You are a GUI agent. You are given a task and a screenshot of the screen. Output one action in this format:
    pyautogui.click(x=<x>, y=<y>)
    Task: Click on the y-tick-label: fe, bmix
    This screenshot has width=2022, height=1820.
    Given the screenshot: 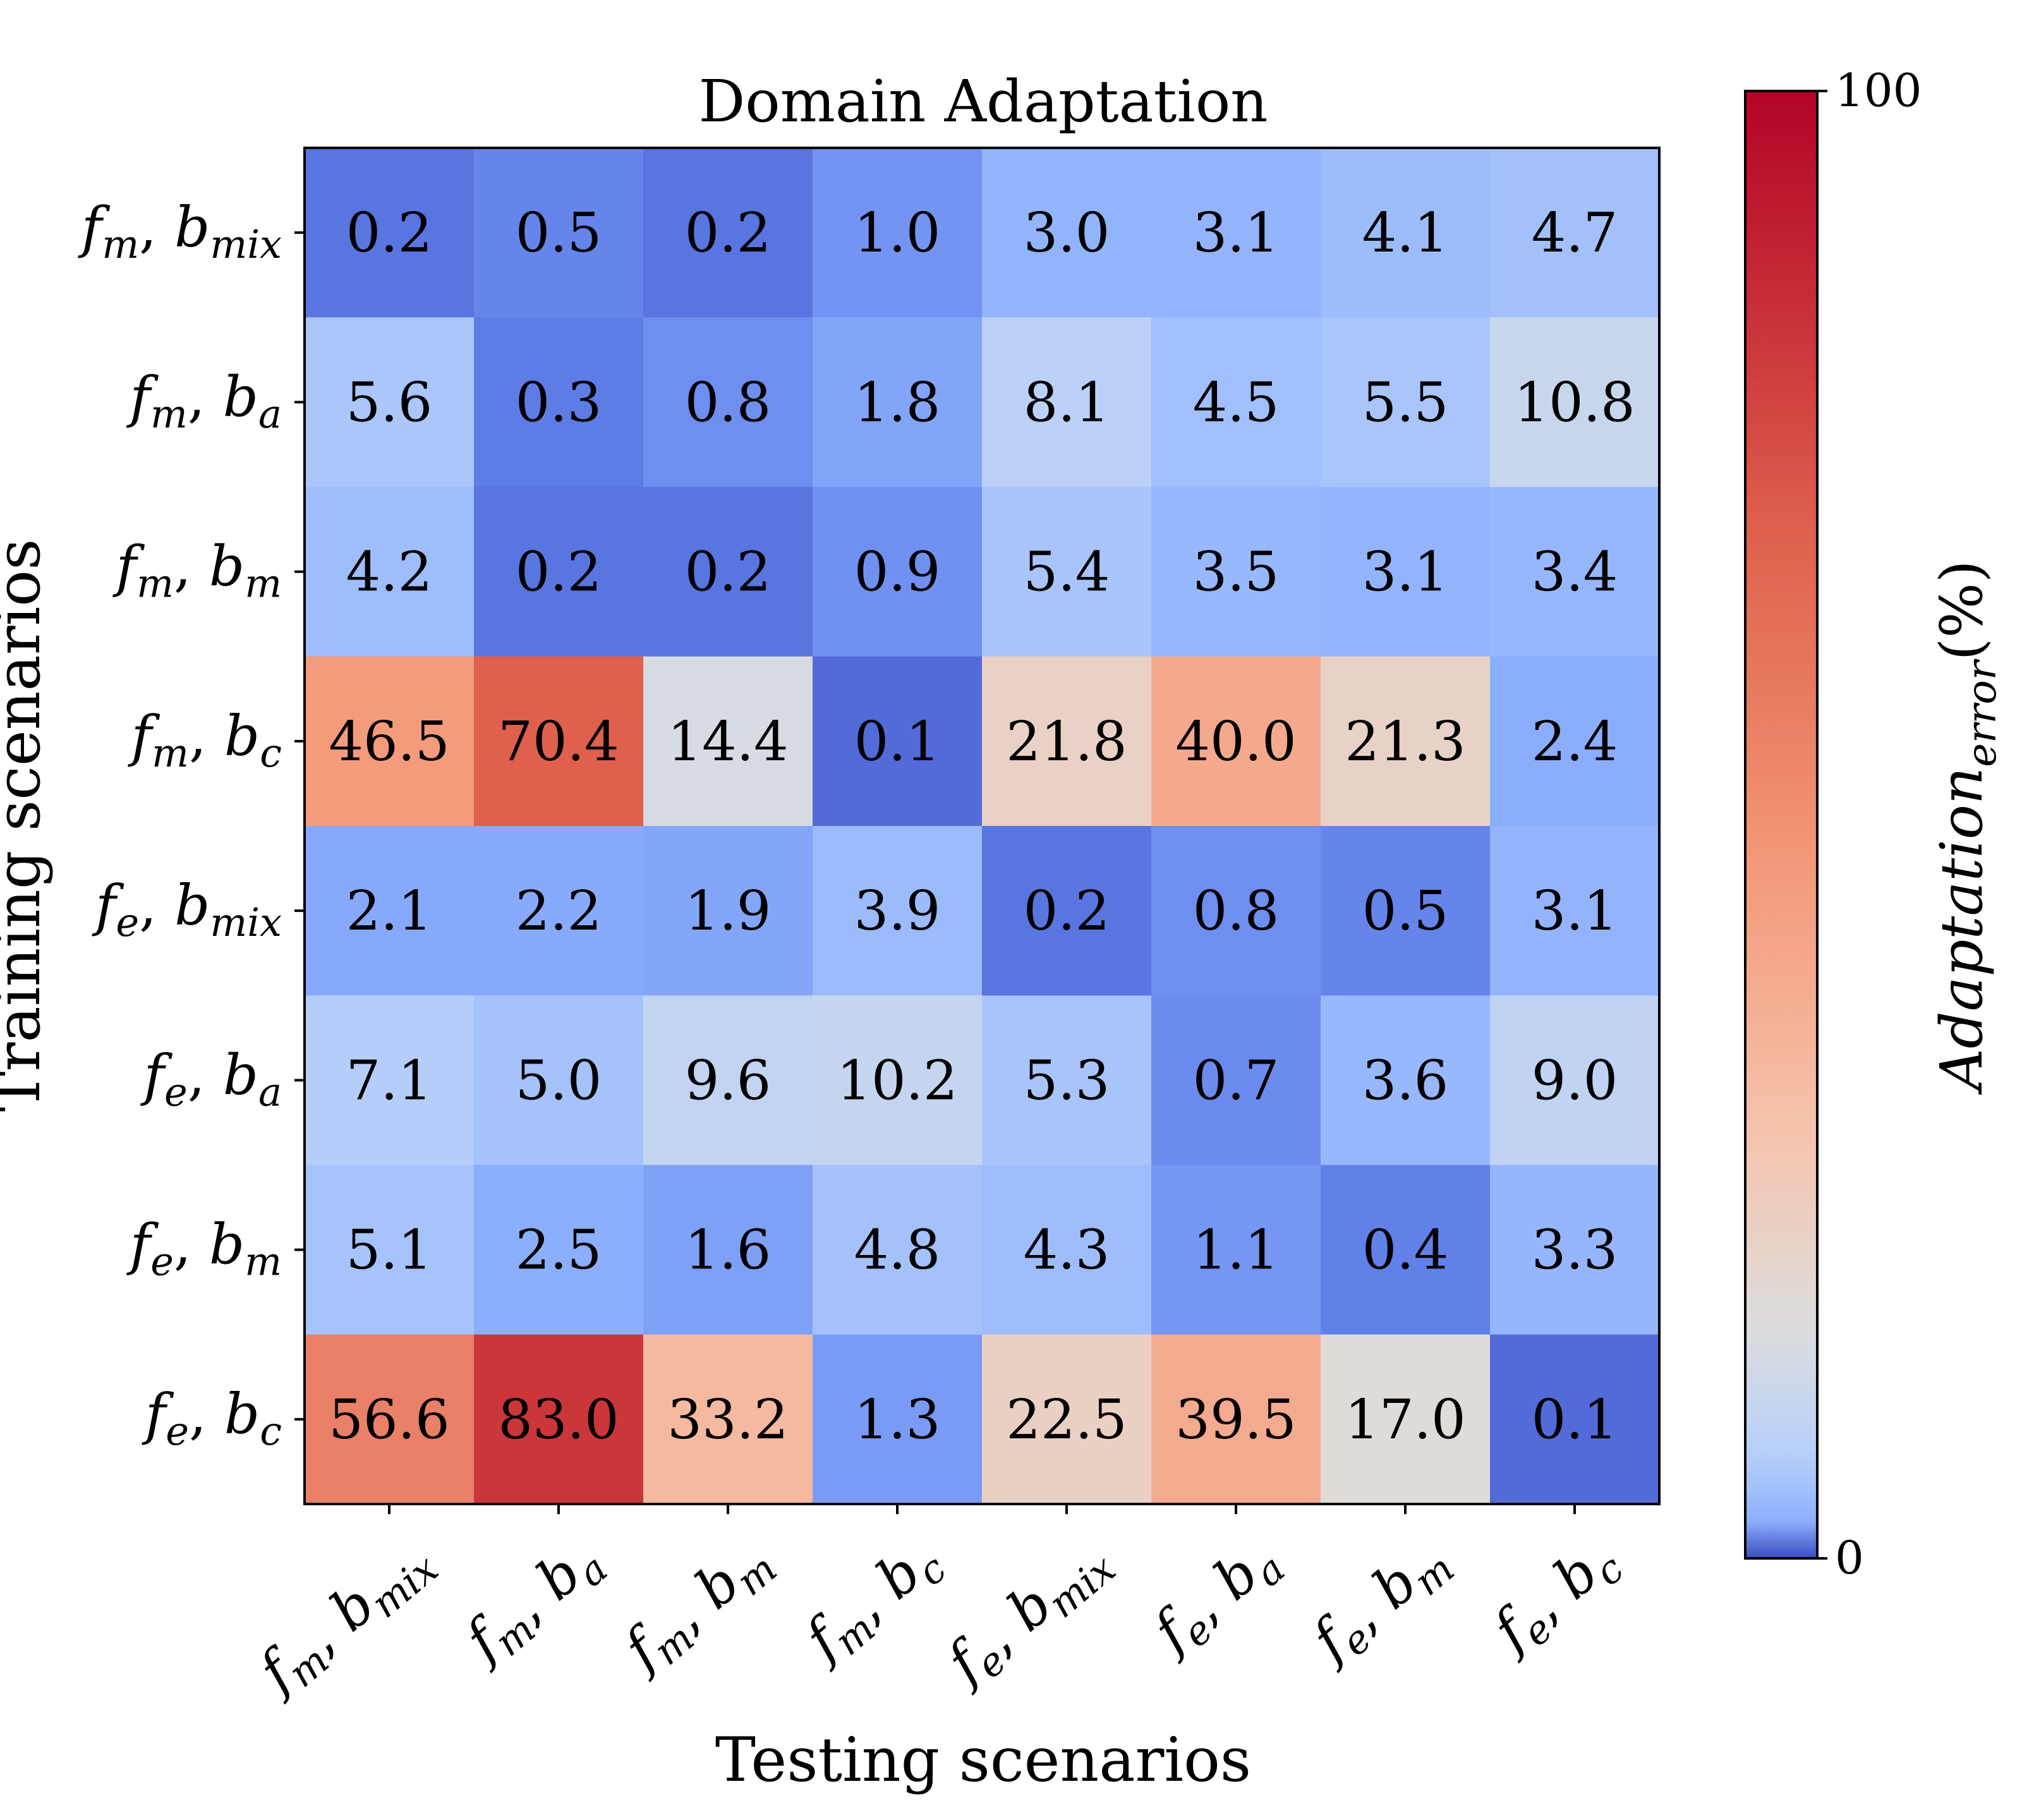 What is the action you would take?
    pyautogui.click(x=187, y=909)
    